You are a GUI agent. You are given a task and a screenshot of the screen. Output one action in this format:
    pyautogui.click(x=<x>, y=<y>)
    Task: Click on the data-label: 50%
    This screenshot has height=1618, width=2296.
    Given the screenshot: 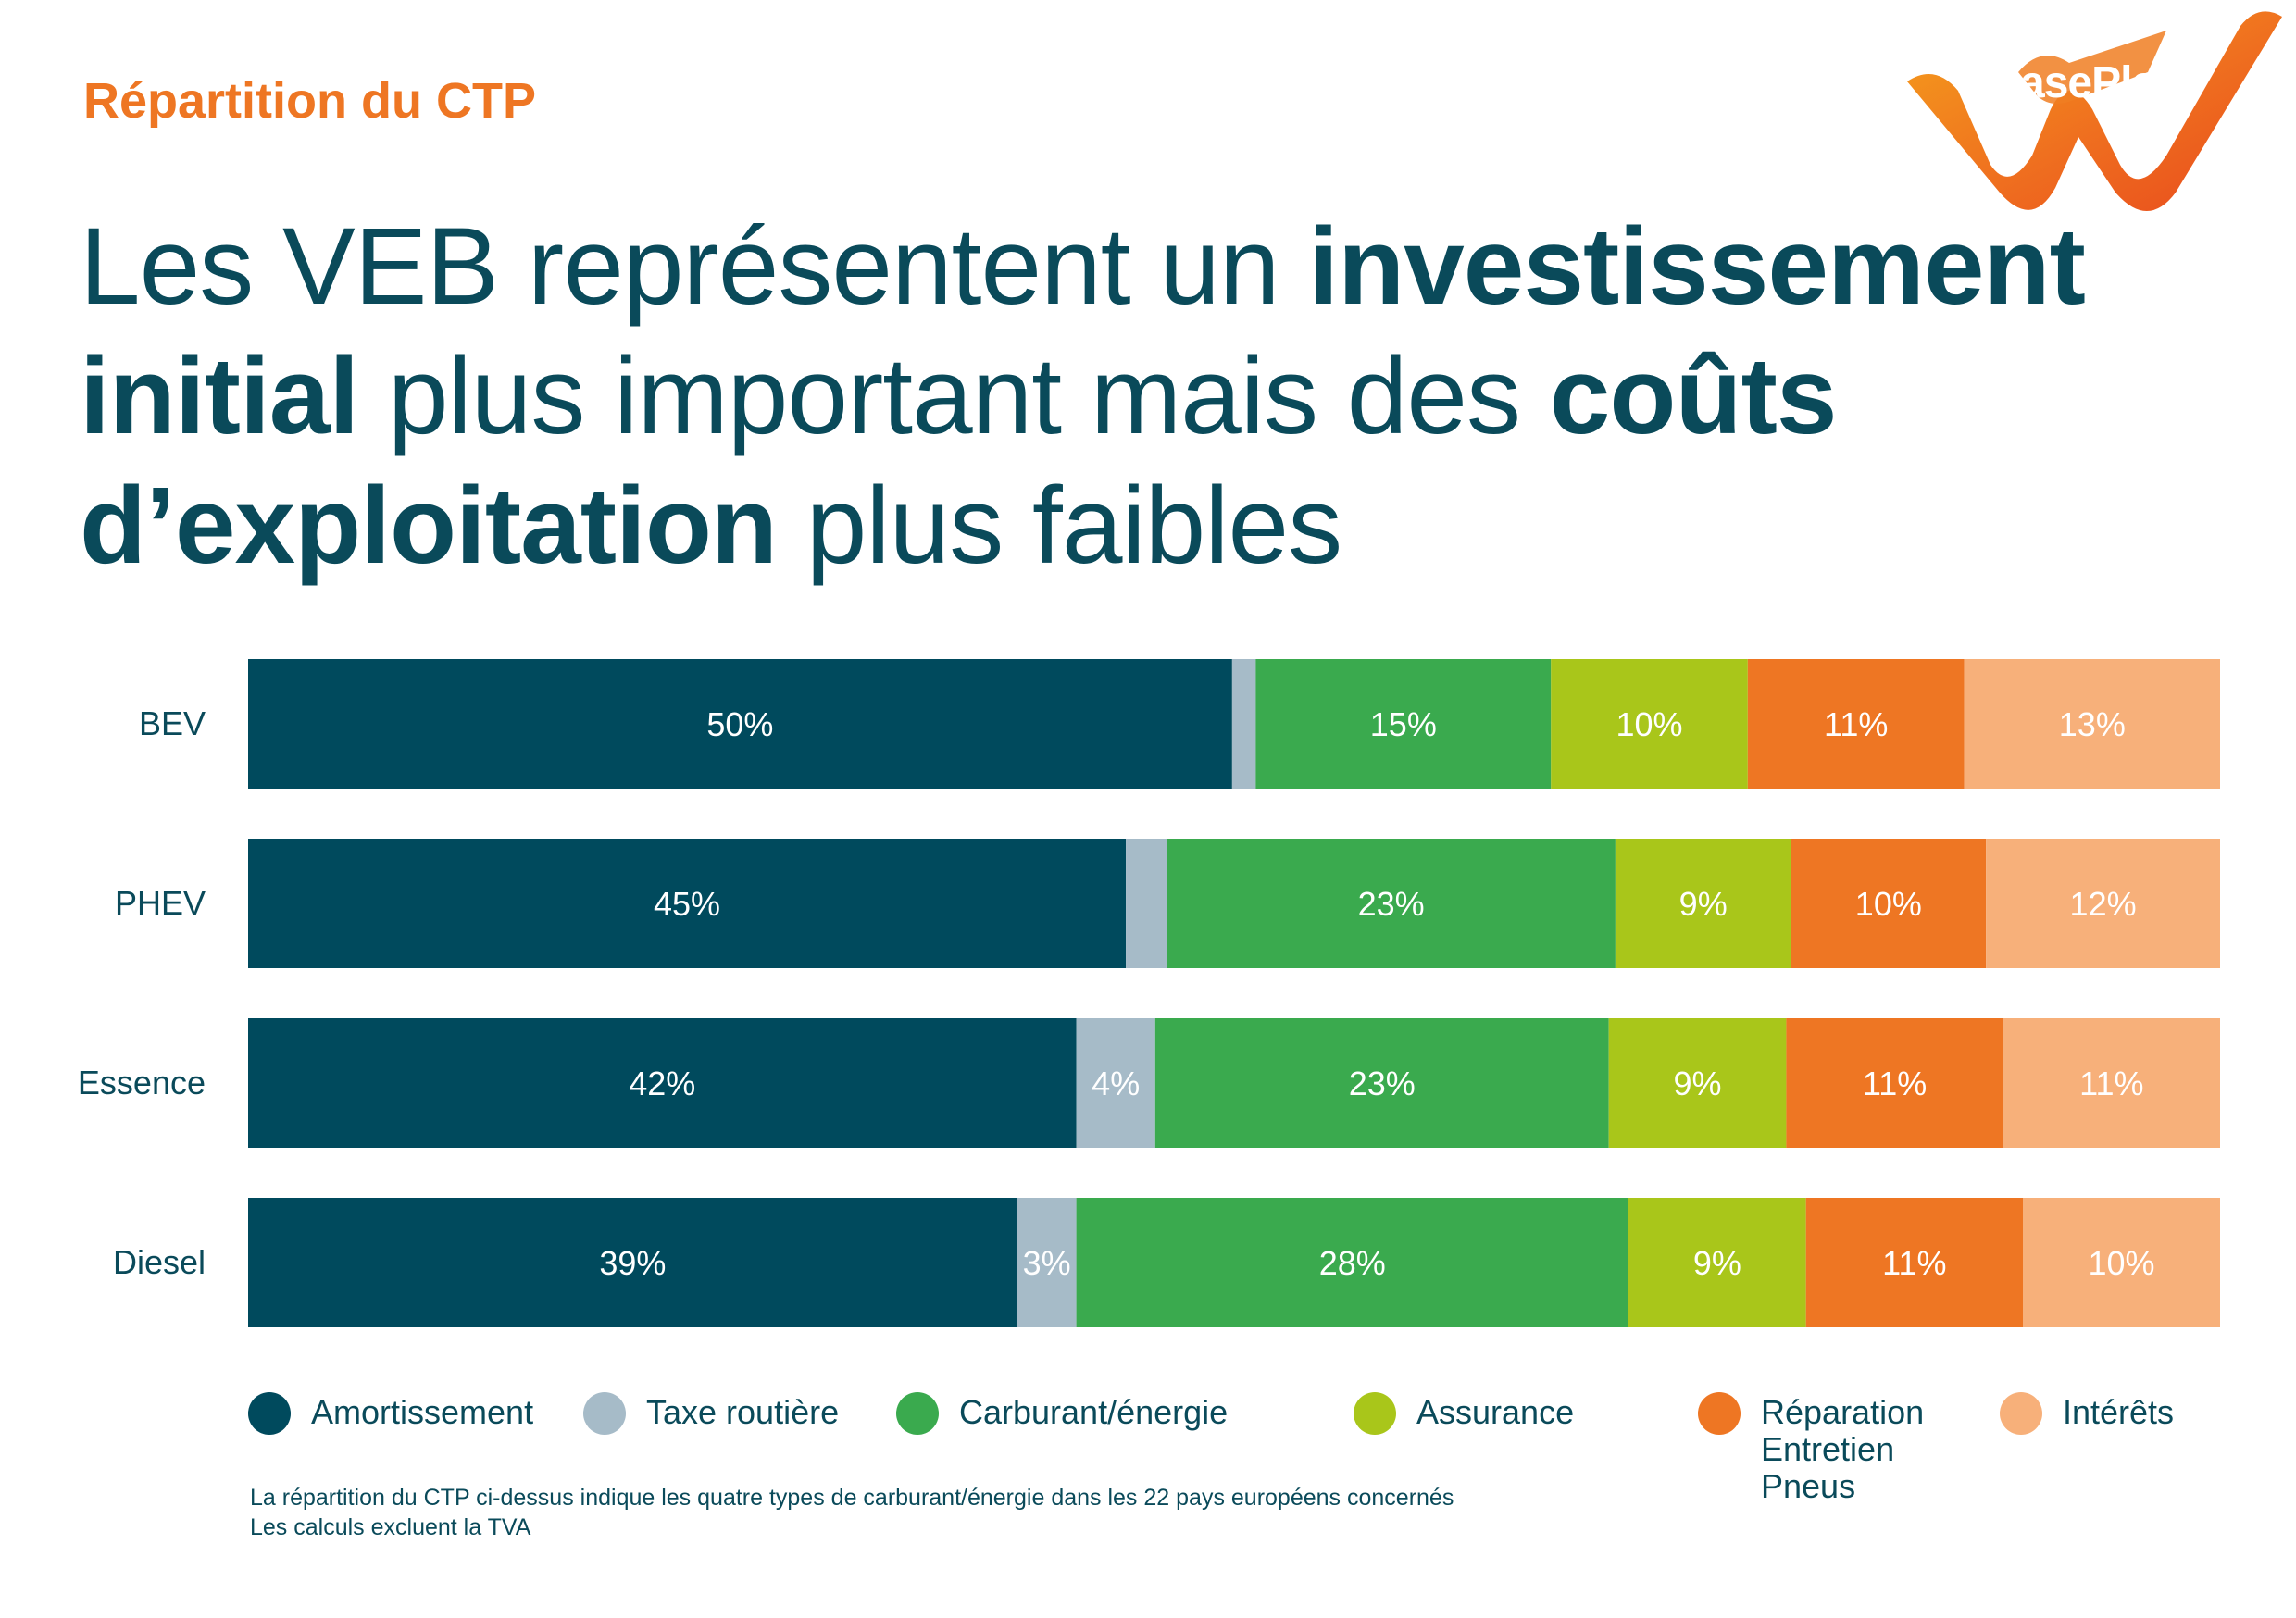 What is the action you would take?
    pyautogui.click(x=739, y=724)
    